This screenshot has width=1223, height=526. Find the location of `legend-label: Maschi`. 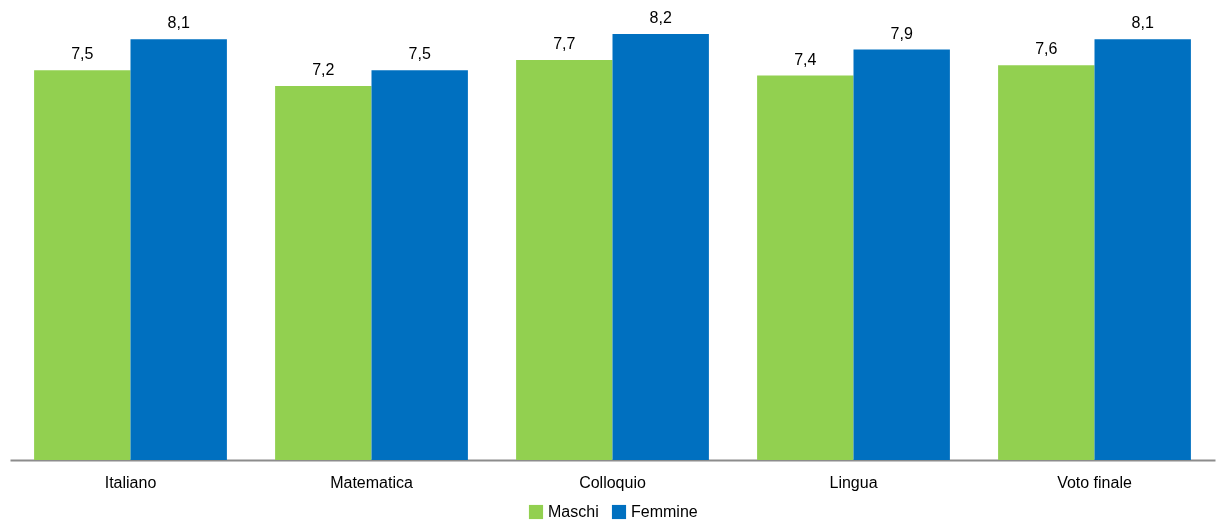

legend-label: Maschi is located at coordinates (573, 511).